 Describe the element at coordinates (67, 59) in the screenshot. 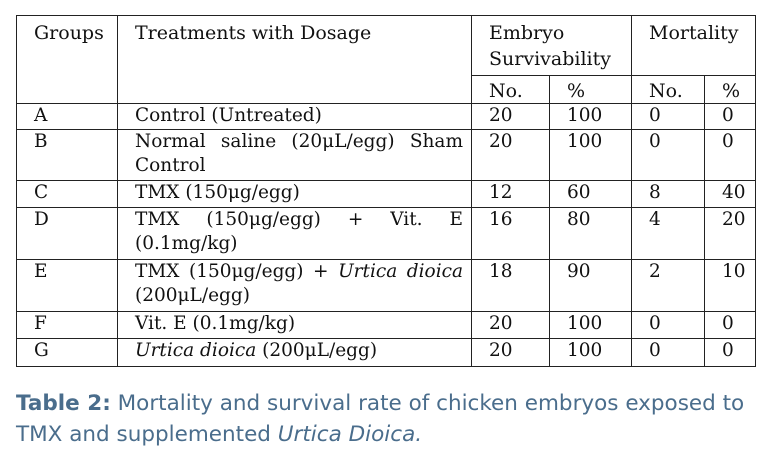

I see `header-groups: Groups` at that location.